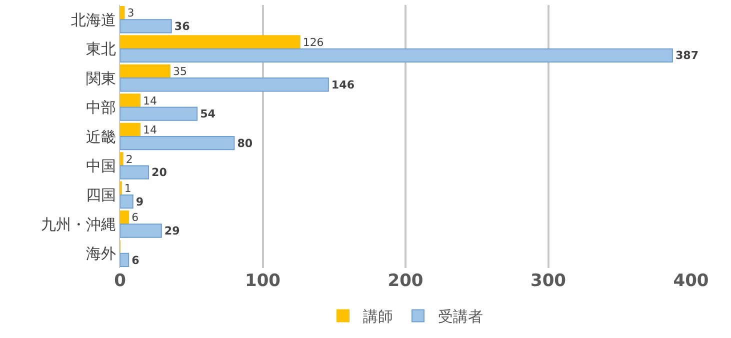 Image resolution: width=731 pixels, height=338 pixels. What do you see at coordinates (548, 281) in the screenshot?
I see `x-tick-label: 300` at bounding box center [548, 281].